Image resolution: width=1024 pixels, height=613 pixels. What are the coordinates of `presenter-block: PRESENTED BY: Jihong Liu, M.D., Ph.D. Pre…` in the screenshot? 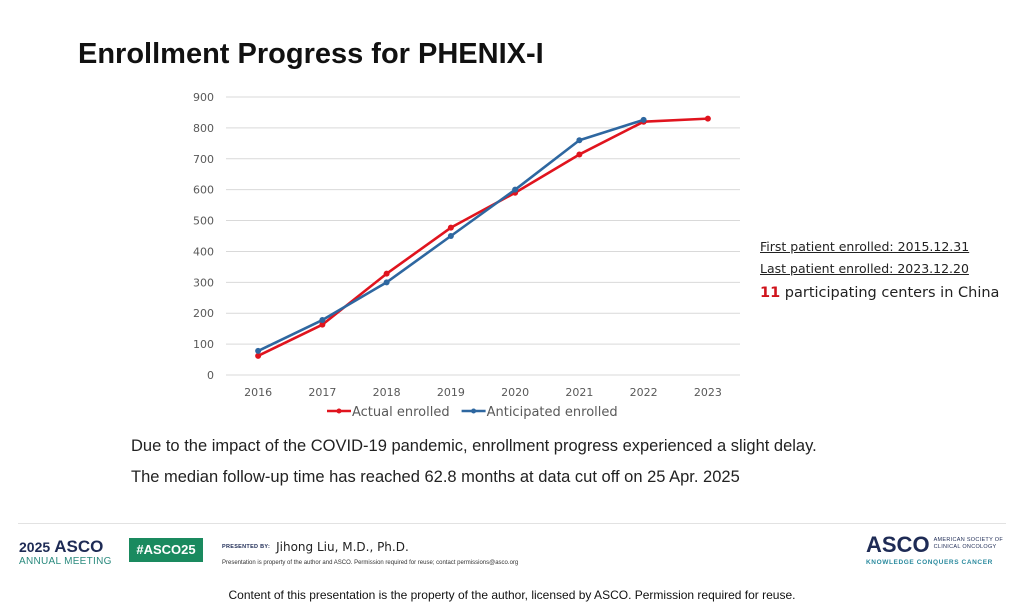 It's located at (370, 552).